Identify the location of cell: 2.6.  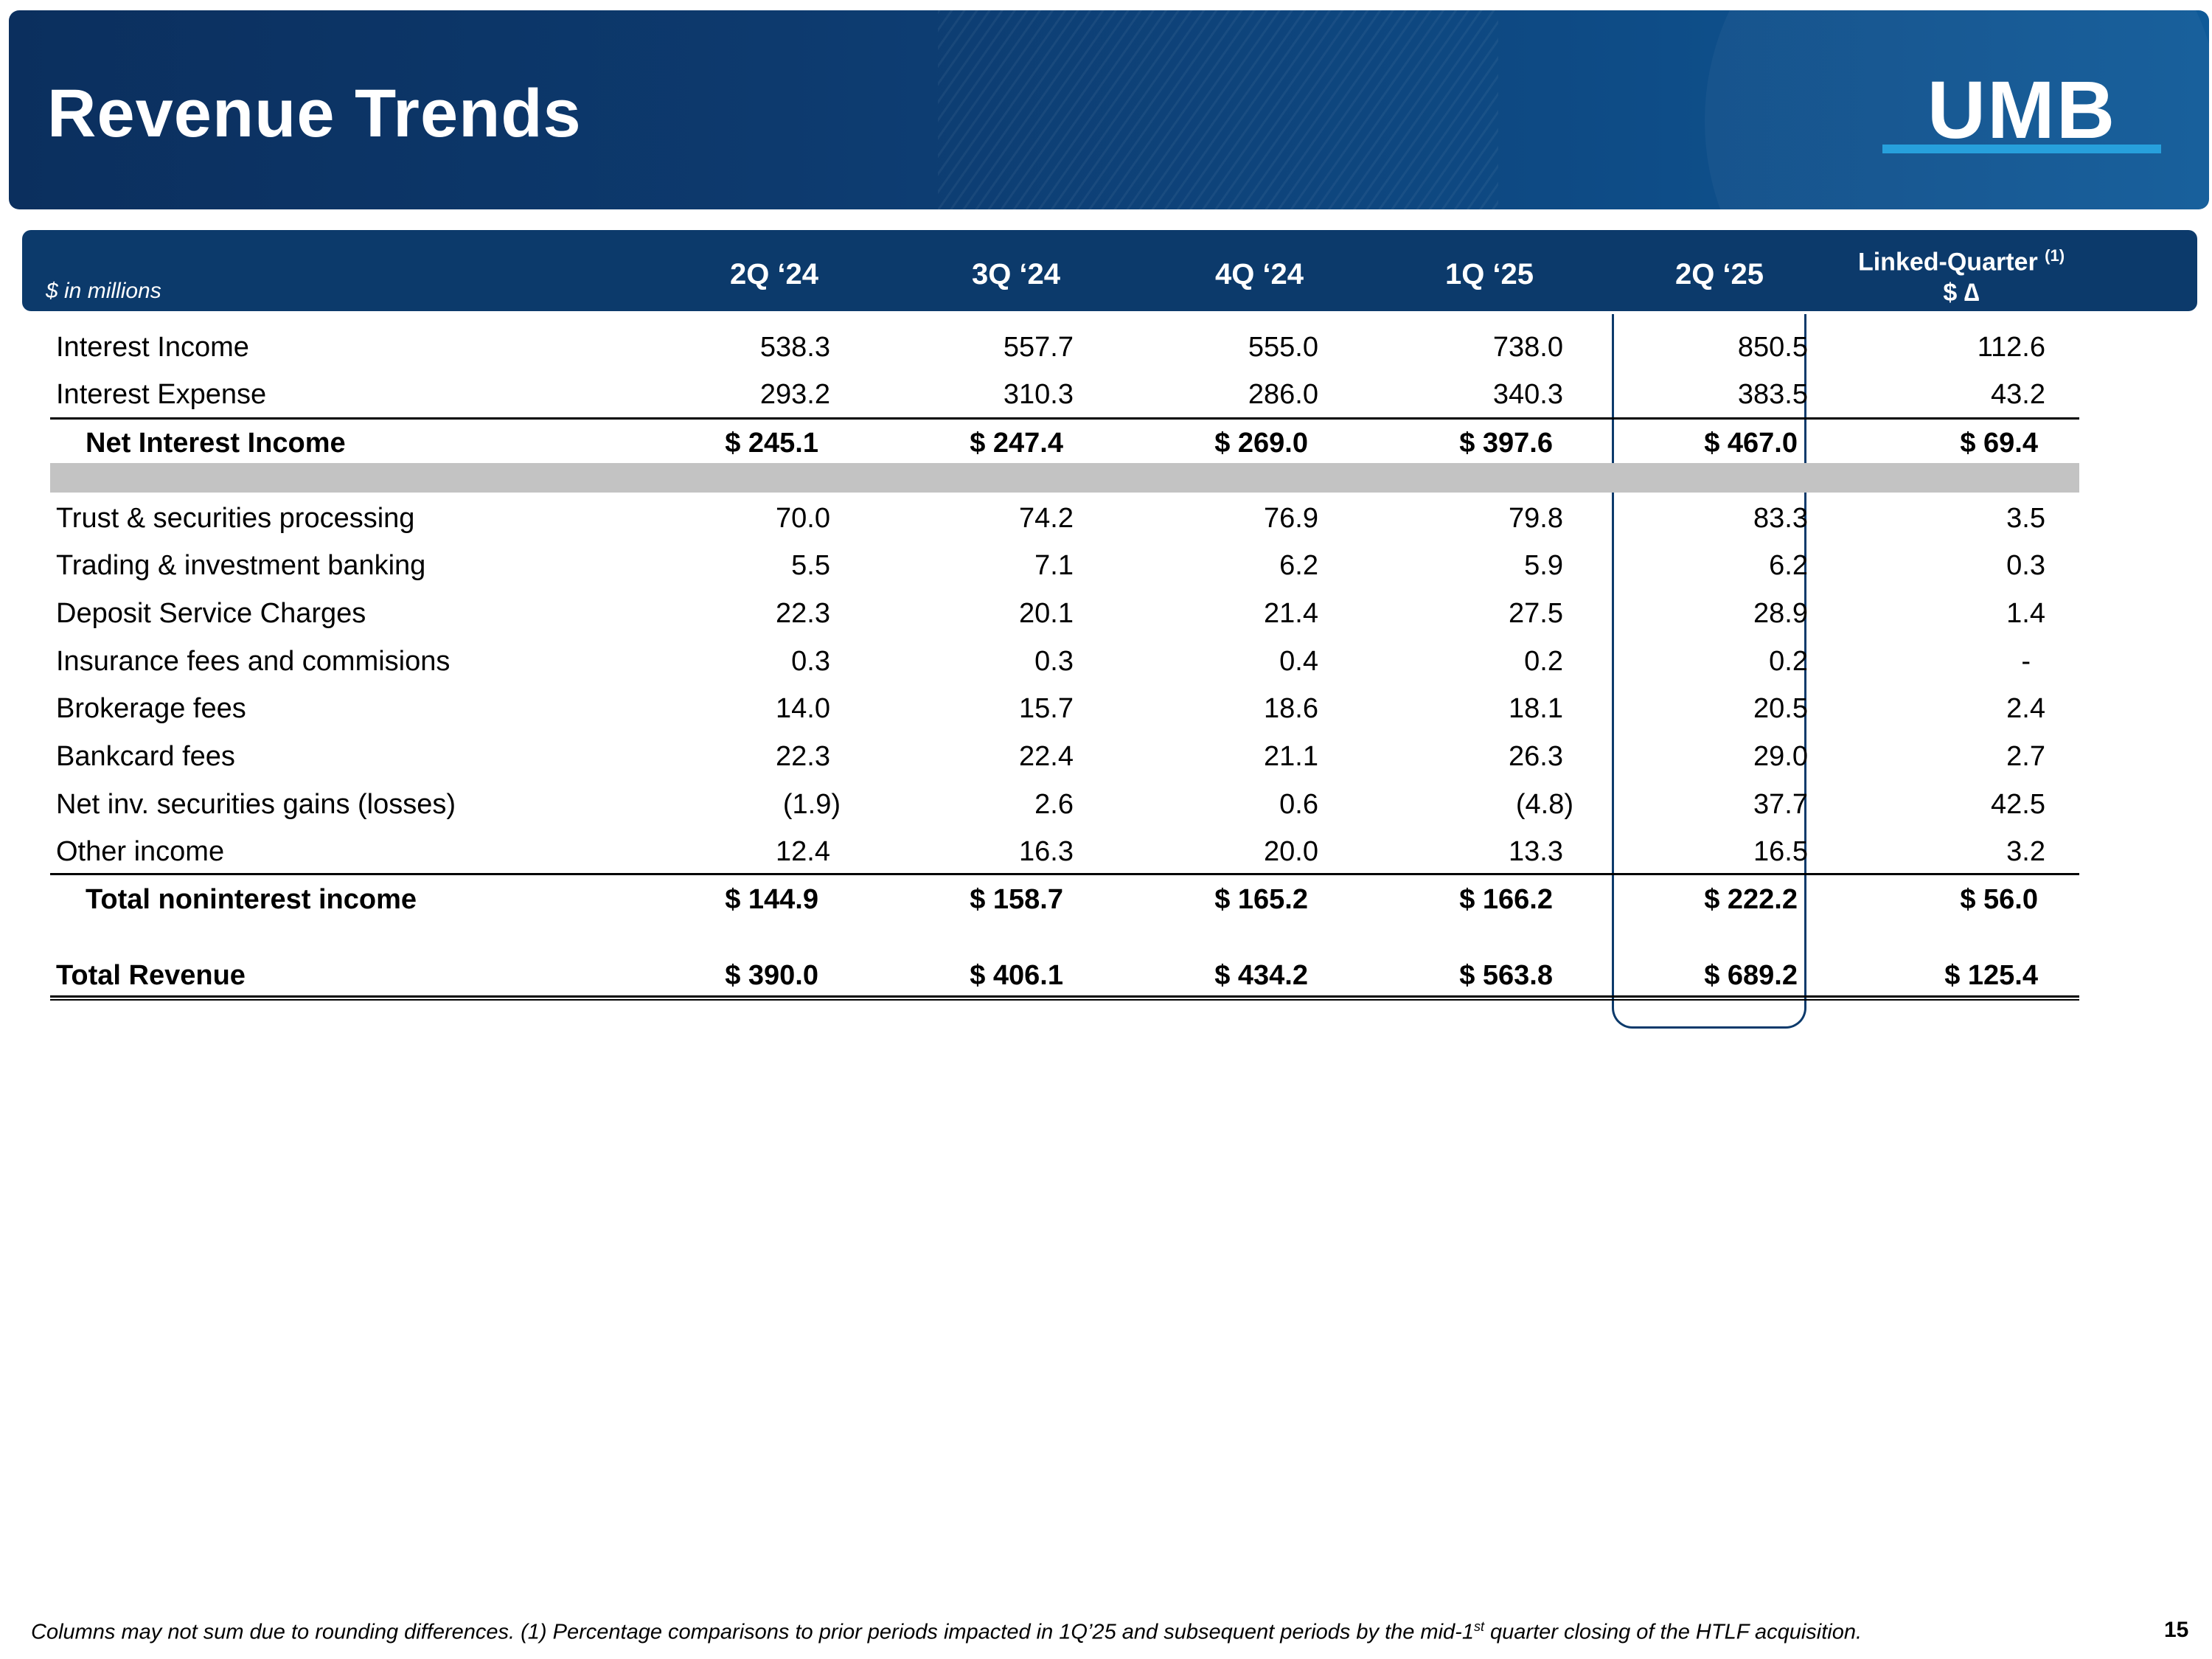
(1054, 804).